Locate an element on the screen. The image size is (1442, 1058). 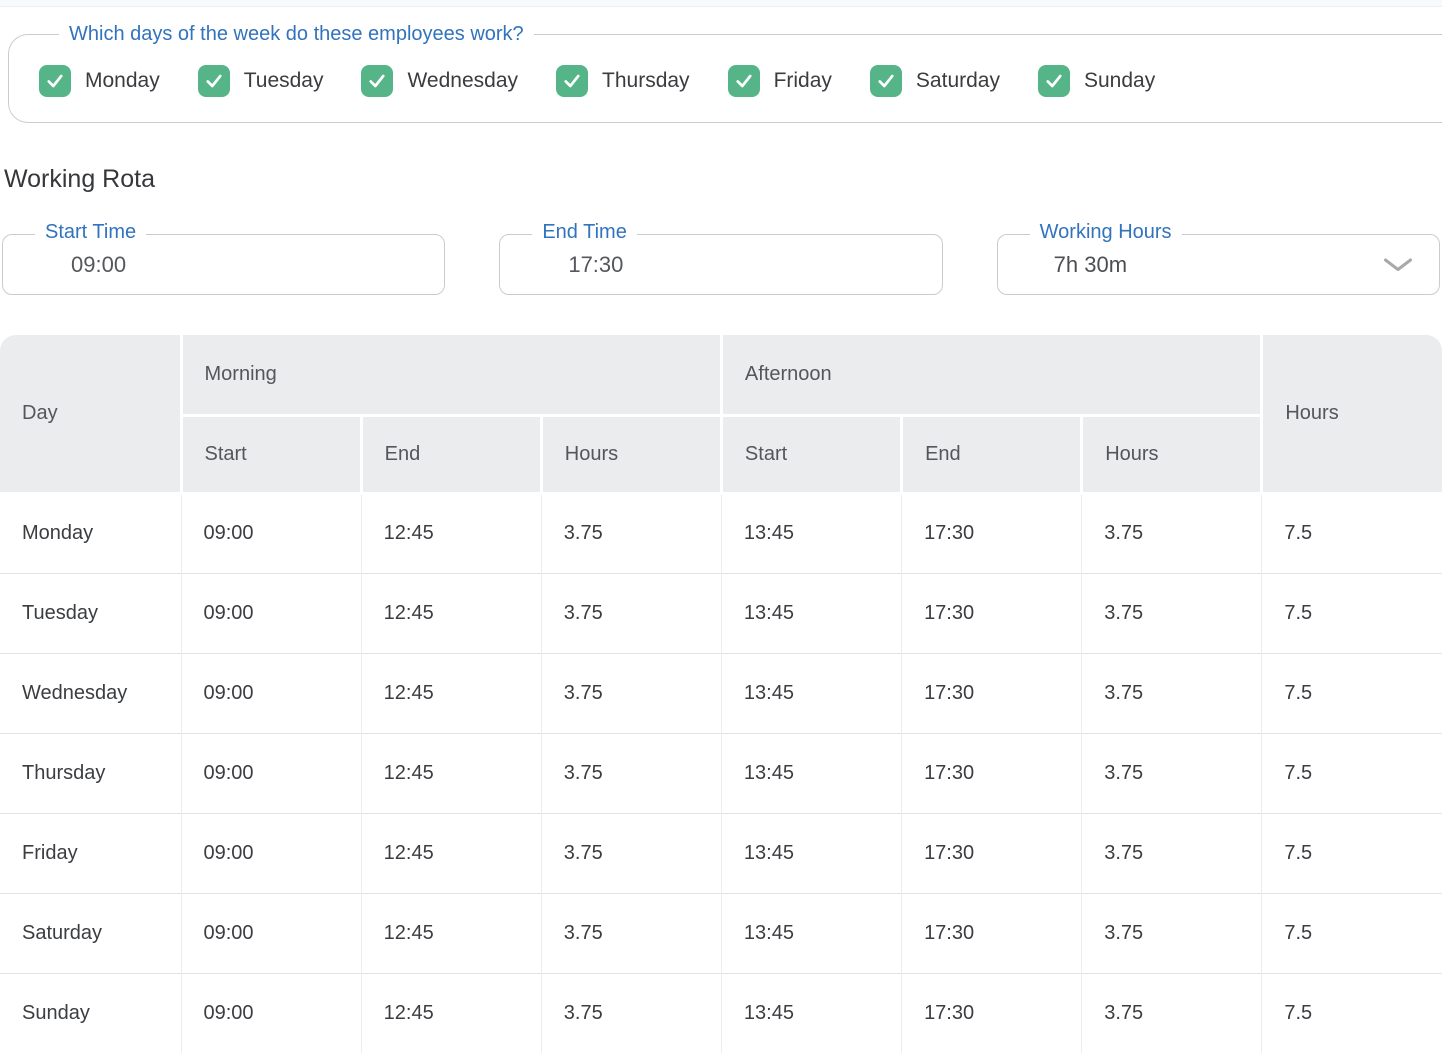
start-time-input is located at coordinates (224, 264).